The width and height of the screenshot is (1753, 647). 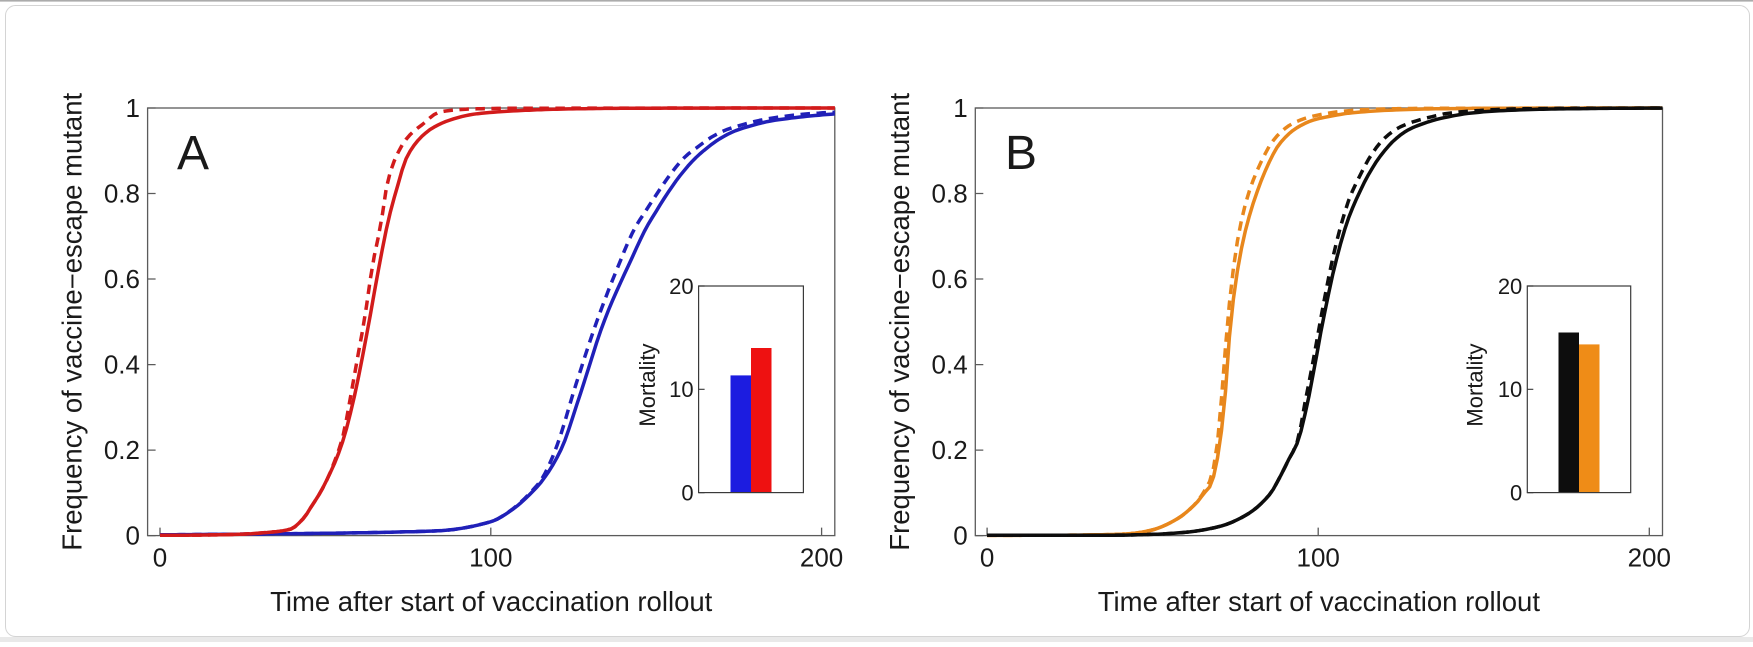 What do you see at coordinates (1021, 153) in the screenshot?
I see `svg-text: B` at bounding box center [1021, 153].